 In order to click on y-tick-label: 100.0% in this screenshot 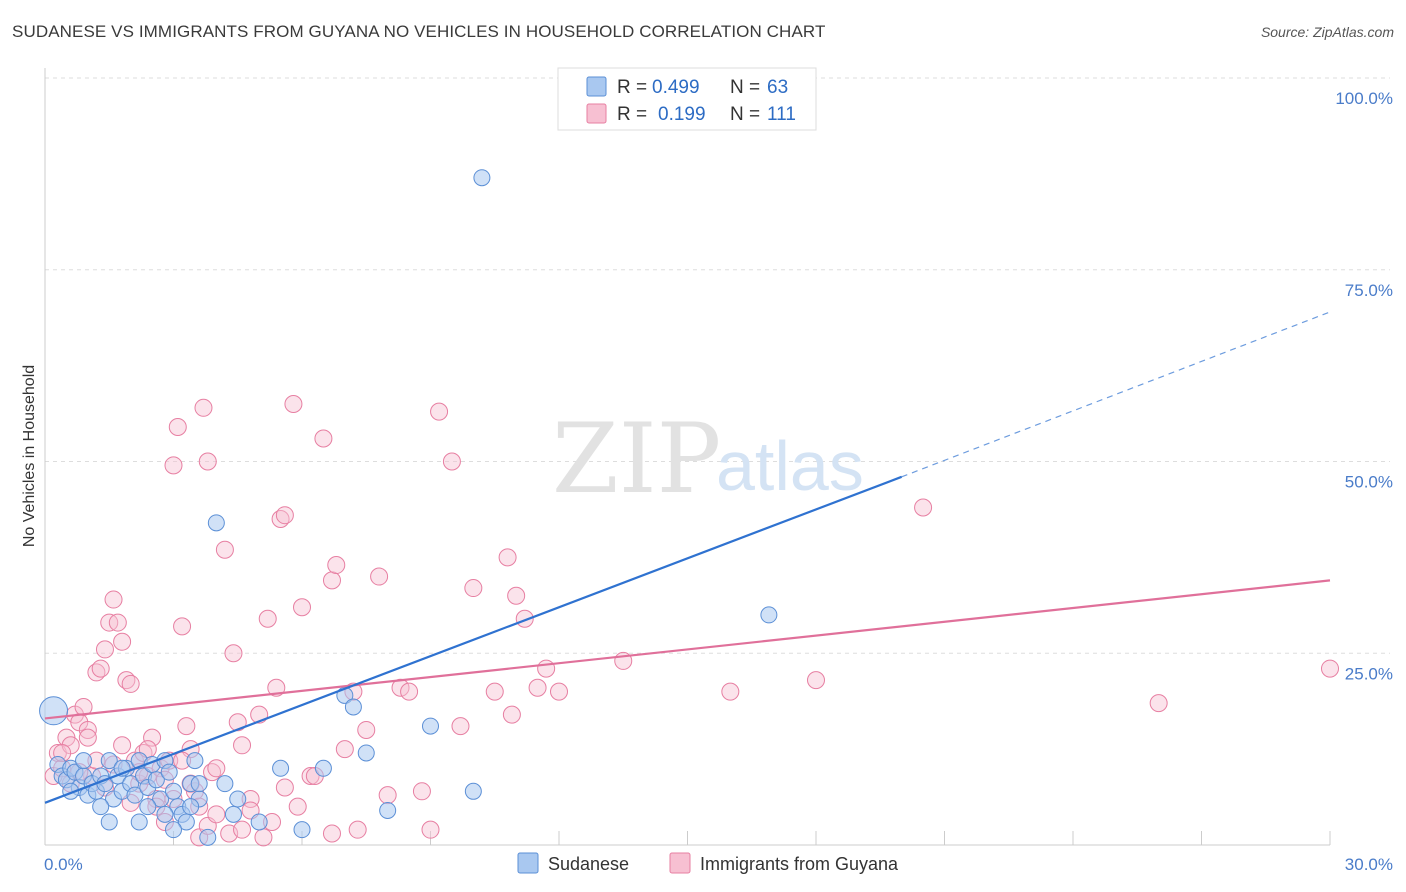, I will do `click(1364, 98)`.